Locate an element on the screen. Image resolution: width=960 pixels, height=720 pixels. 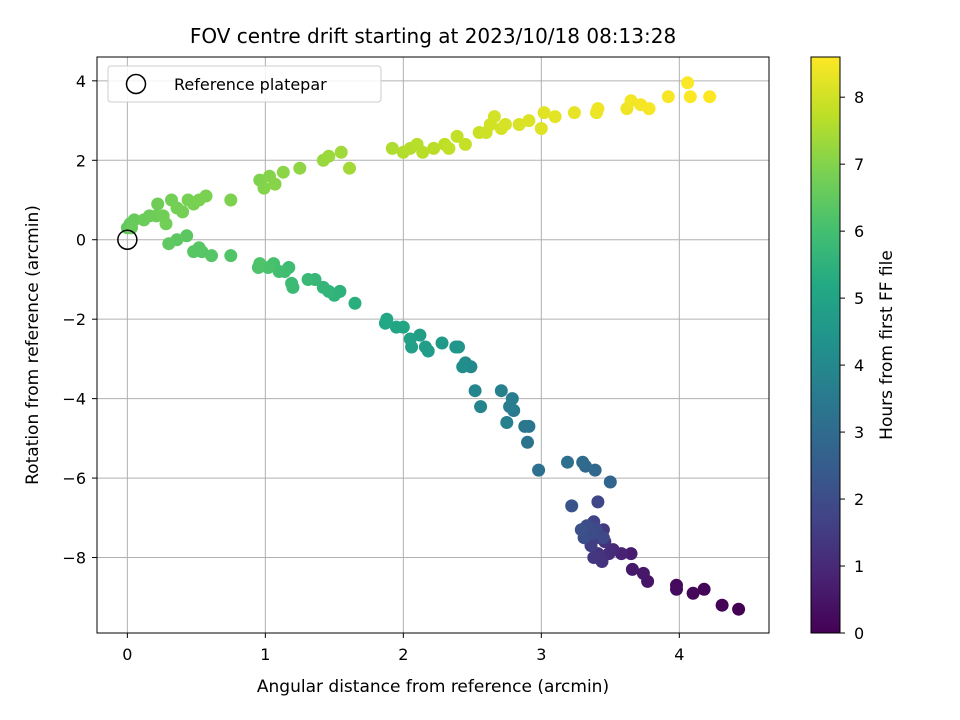
colorbar-tick-label: 7 is located at coordinates (859, 164).